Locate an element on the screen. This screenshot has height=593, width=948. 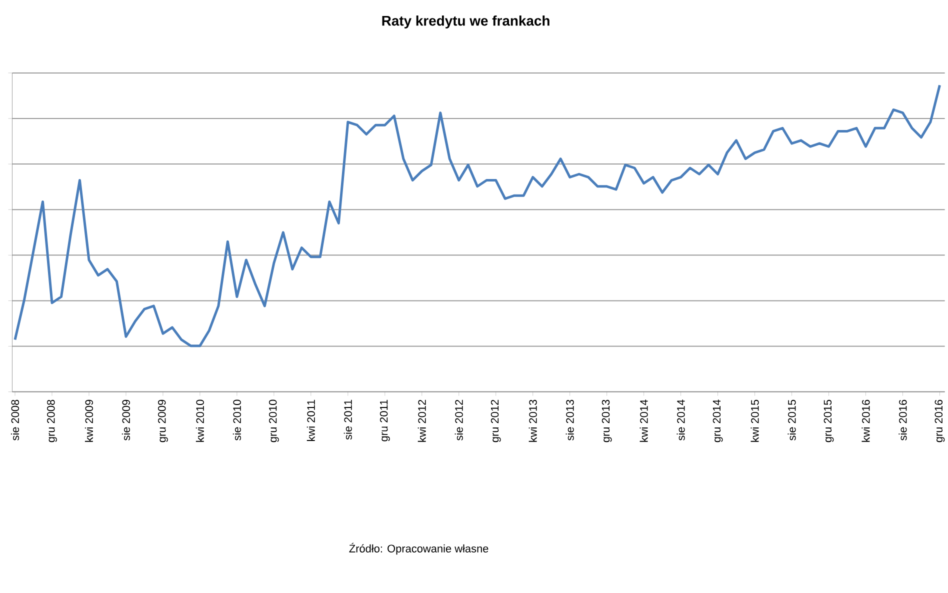
x-tick-label: gru 2011 is located at coordinates (385, 421).